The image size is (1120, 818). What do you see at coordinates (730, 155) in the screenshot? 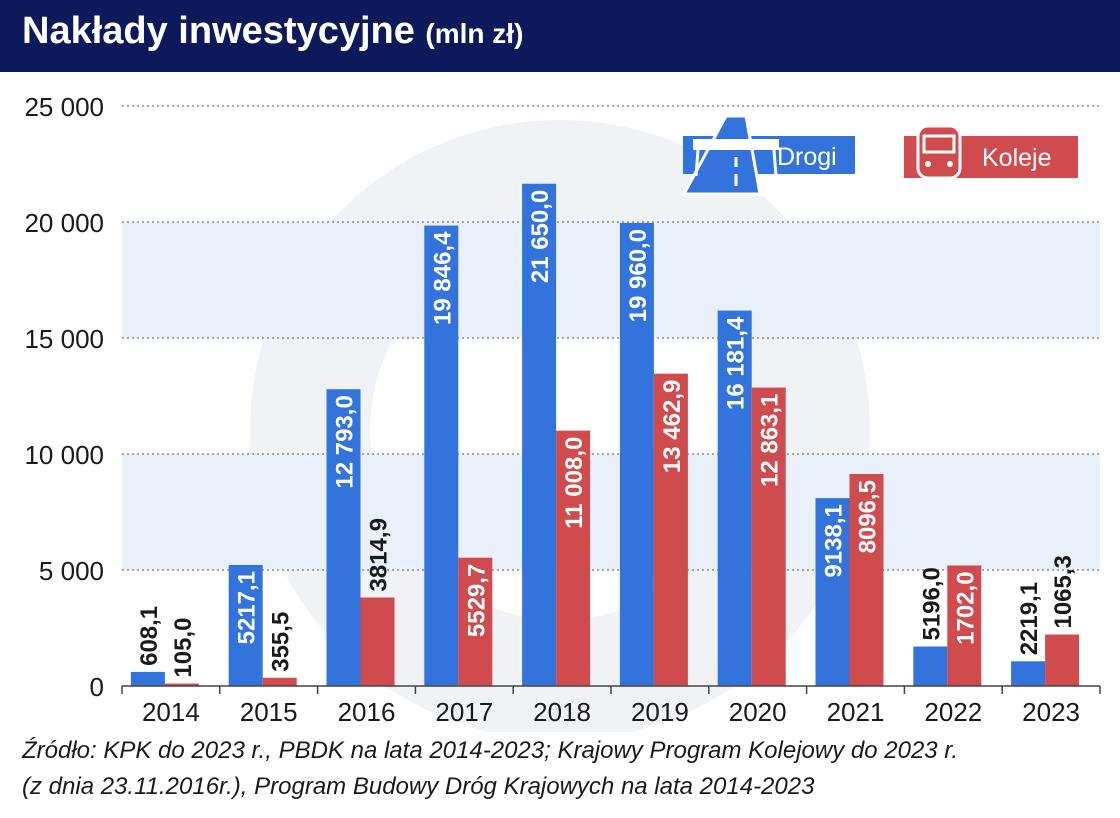
I see `highway-icon` at bounding box center [730, 155].